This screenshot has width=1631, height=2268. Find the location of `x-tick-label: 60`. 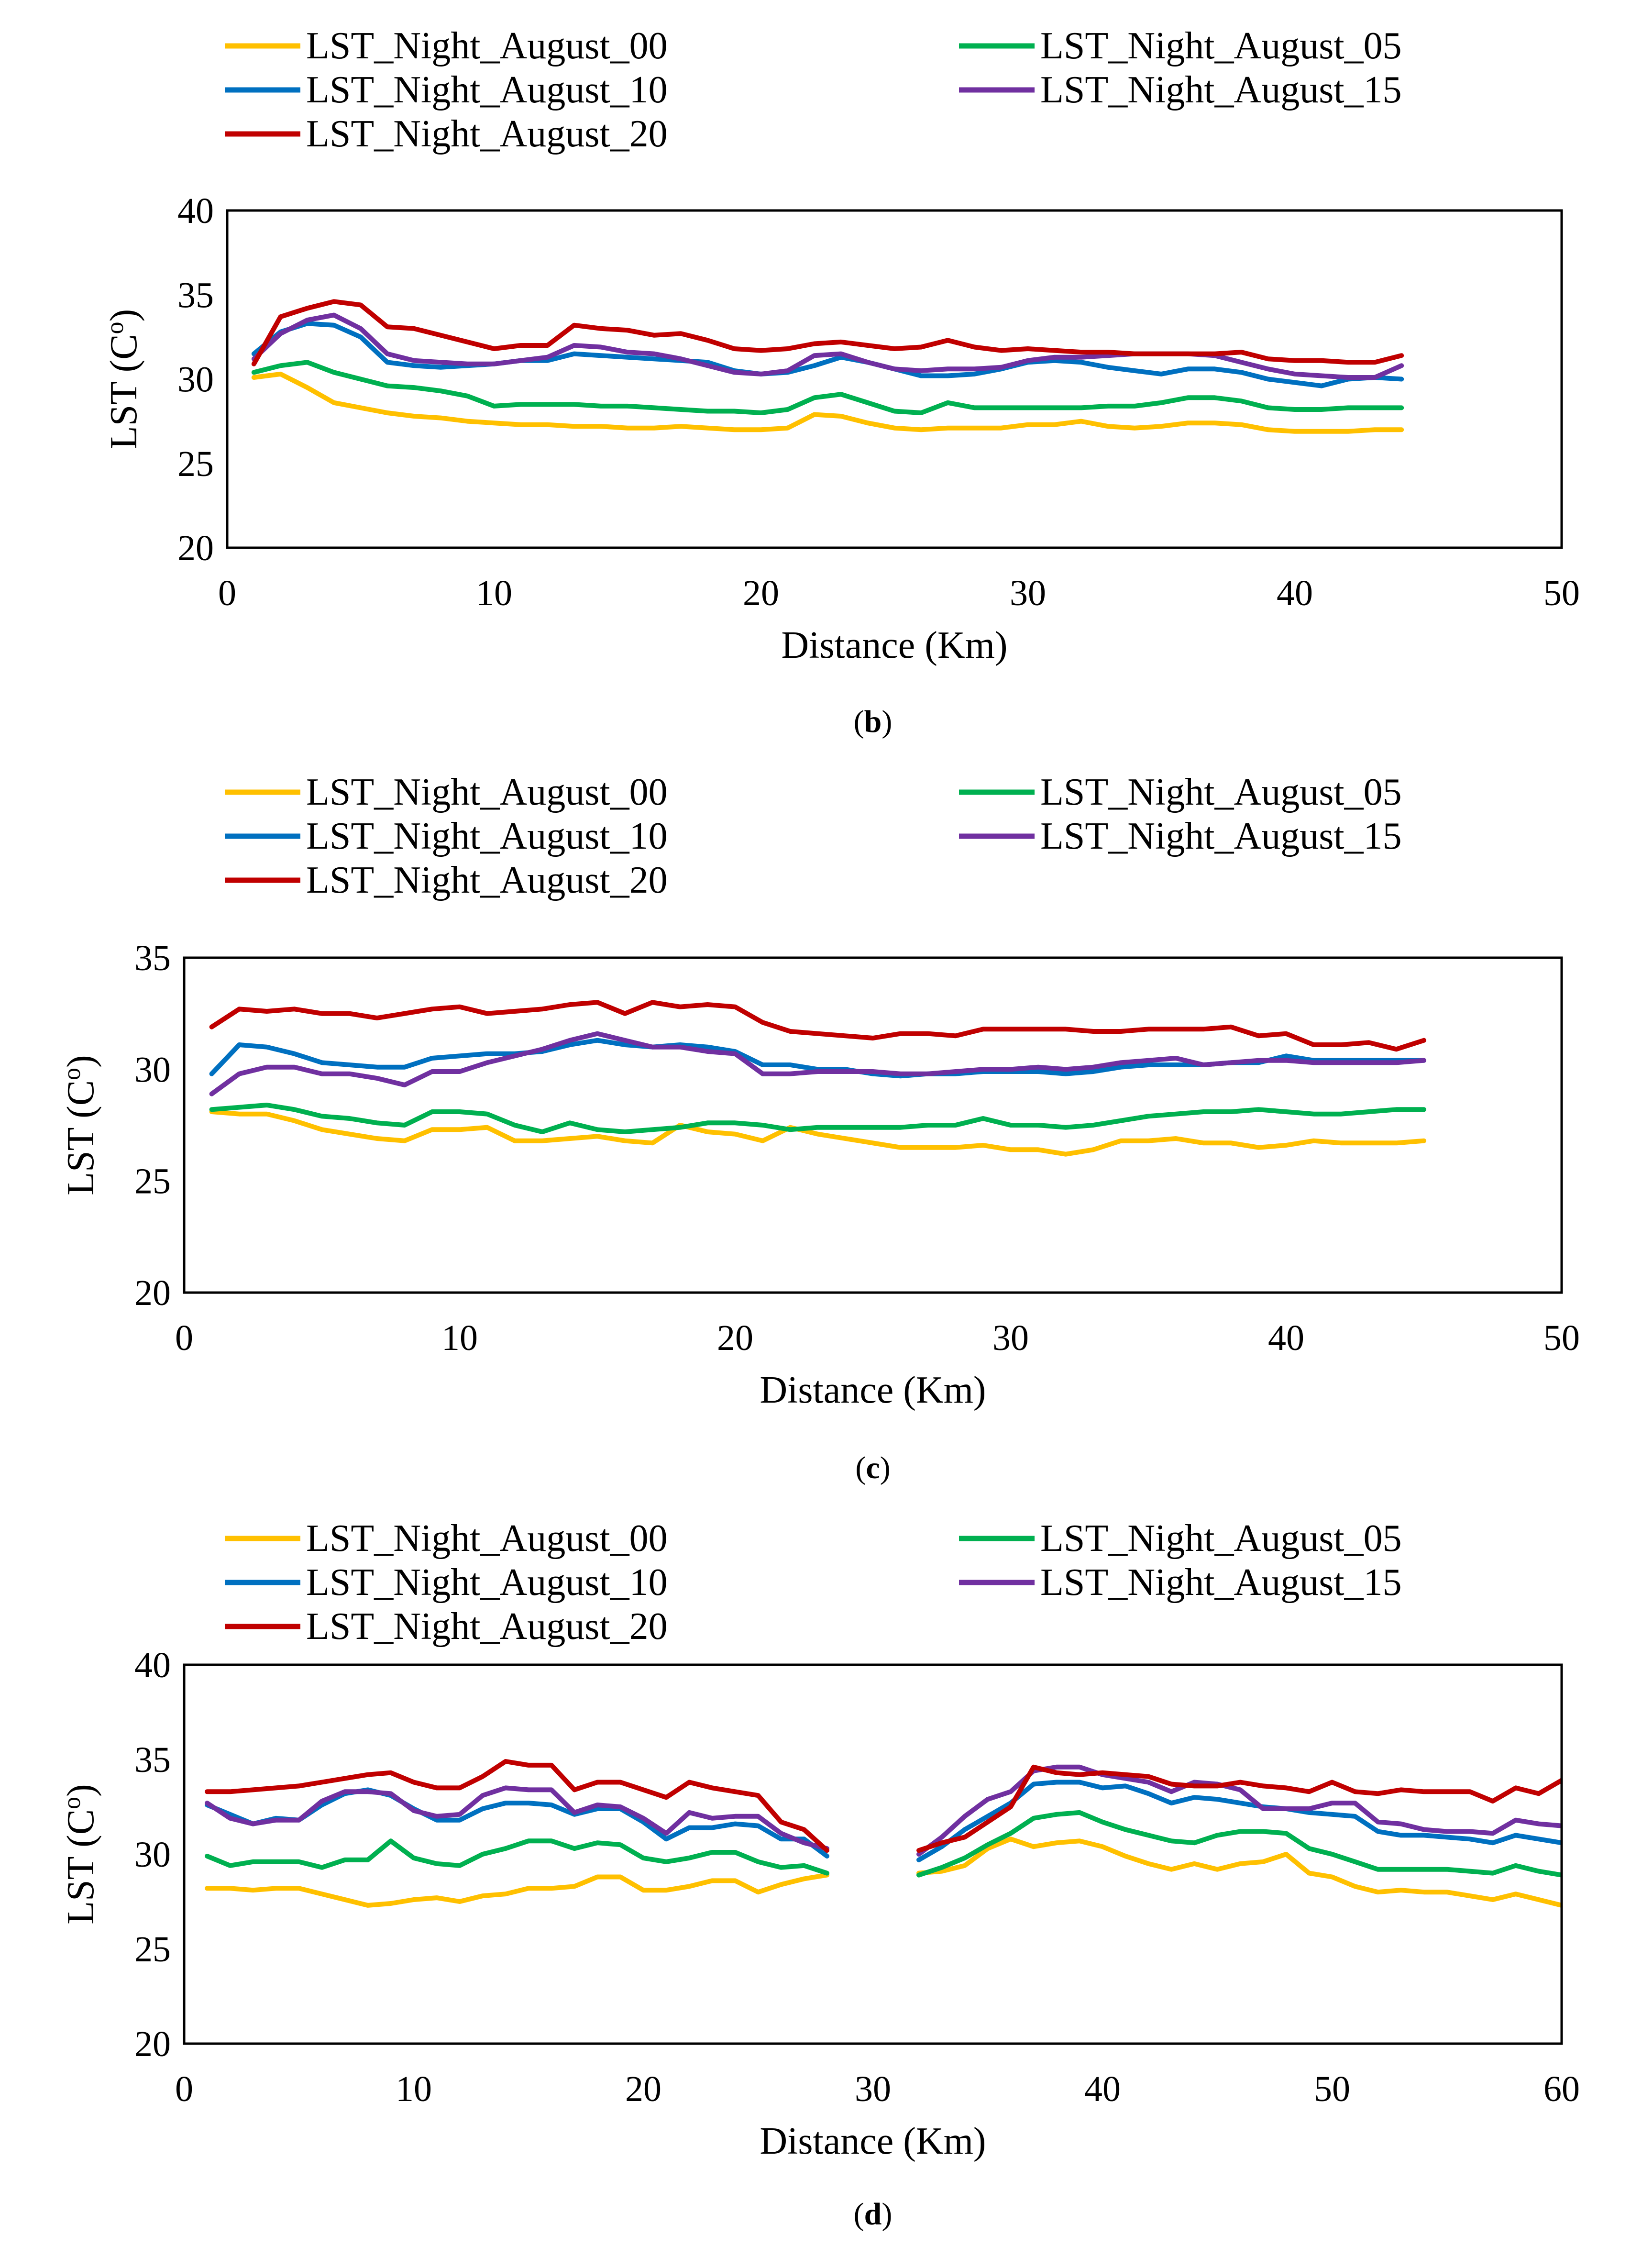

x-tick-label: 60 is located at coordinates (1561, 2089).